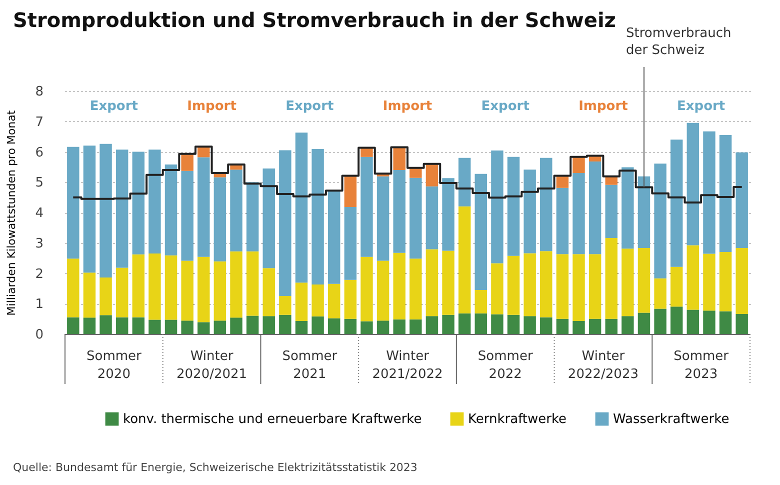 The image size is (780, 485). What do you see at coordinates (39, 152) in the screenshot?
I see `y-tick-label: 6` at bounding box center [39, 152].